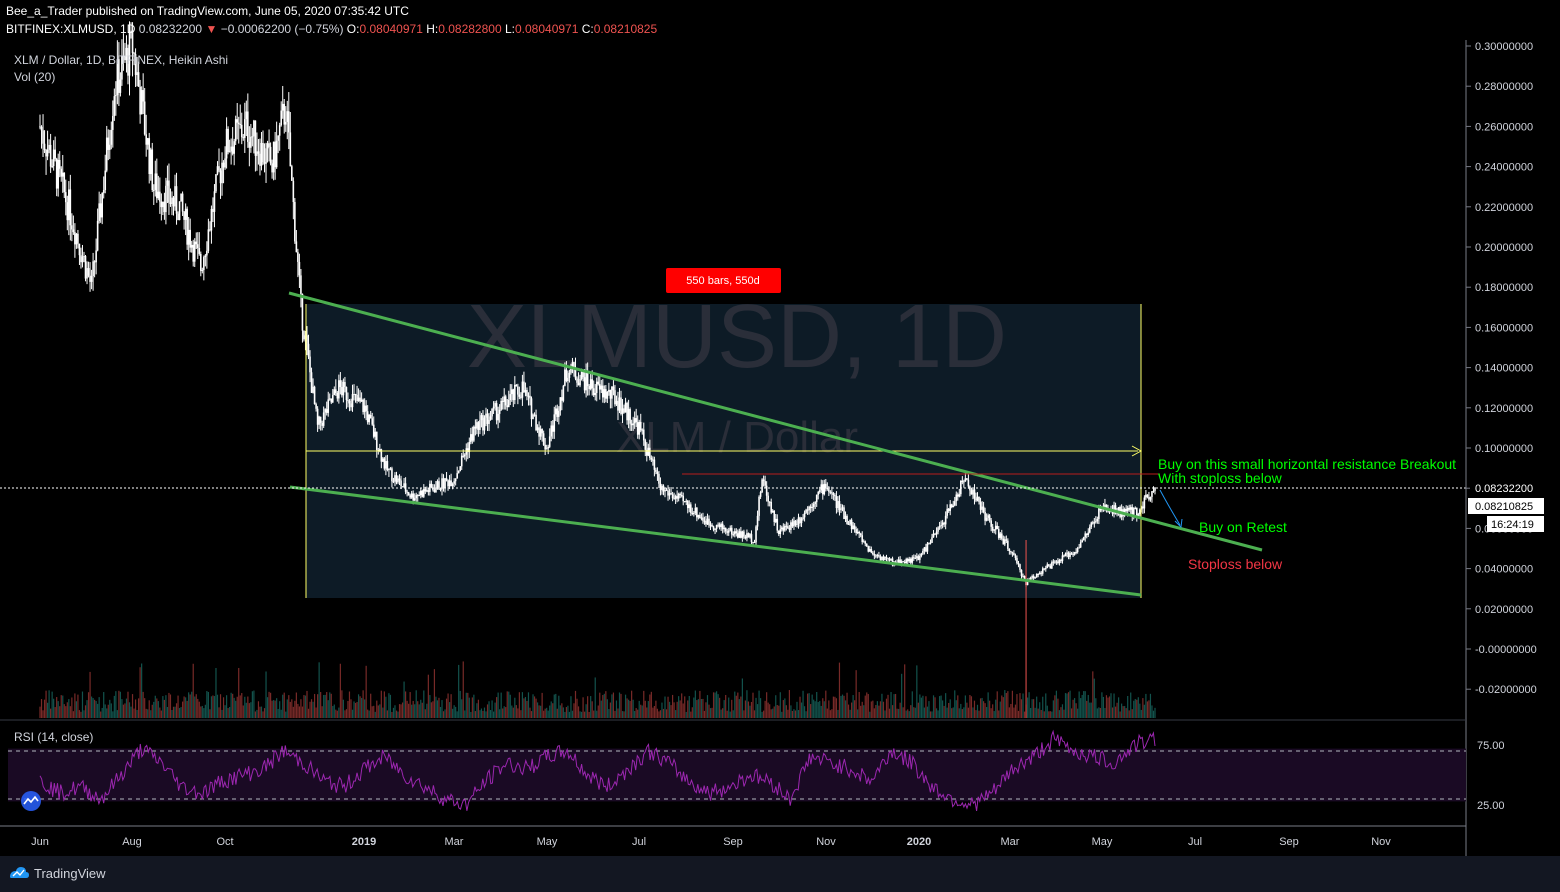 The width and height of the screenshot is (1560, 892). Describe the element at coordinates (715, 541) in the screenshot. I see `lower-trendline` at that location.